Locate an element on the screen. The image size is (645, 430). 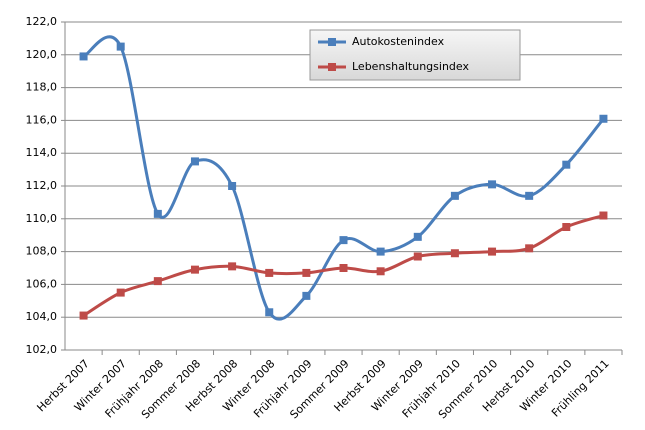
legend-box is located at coordinates (415, 55).